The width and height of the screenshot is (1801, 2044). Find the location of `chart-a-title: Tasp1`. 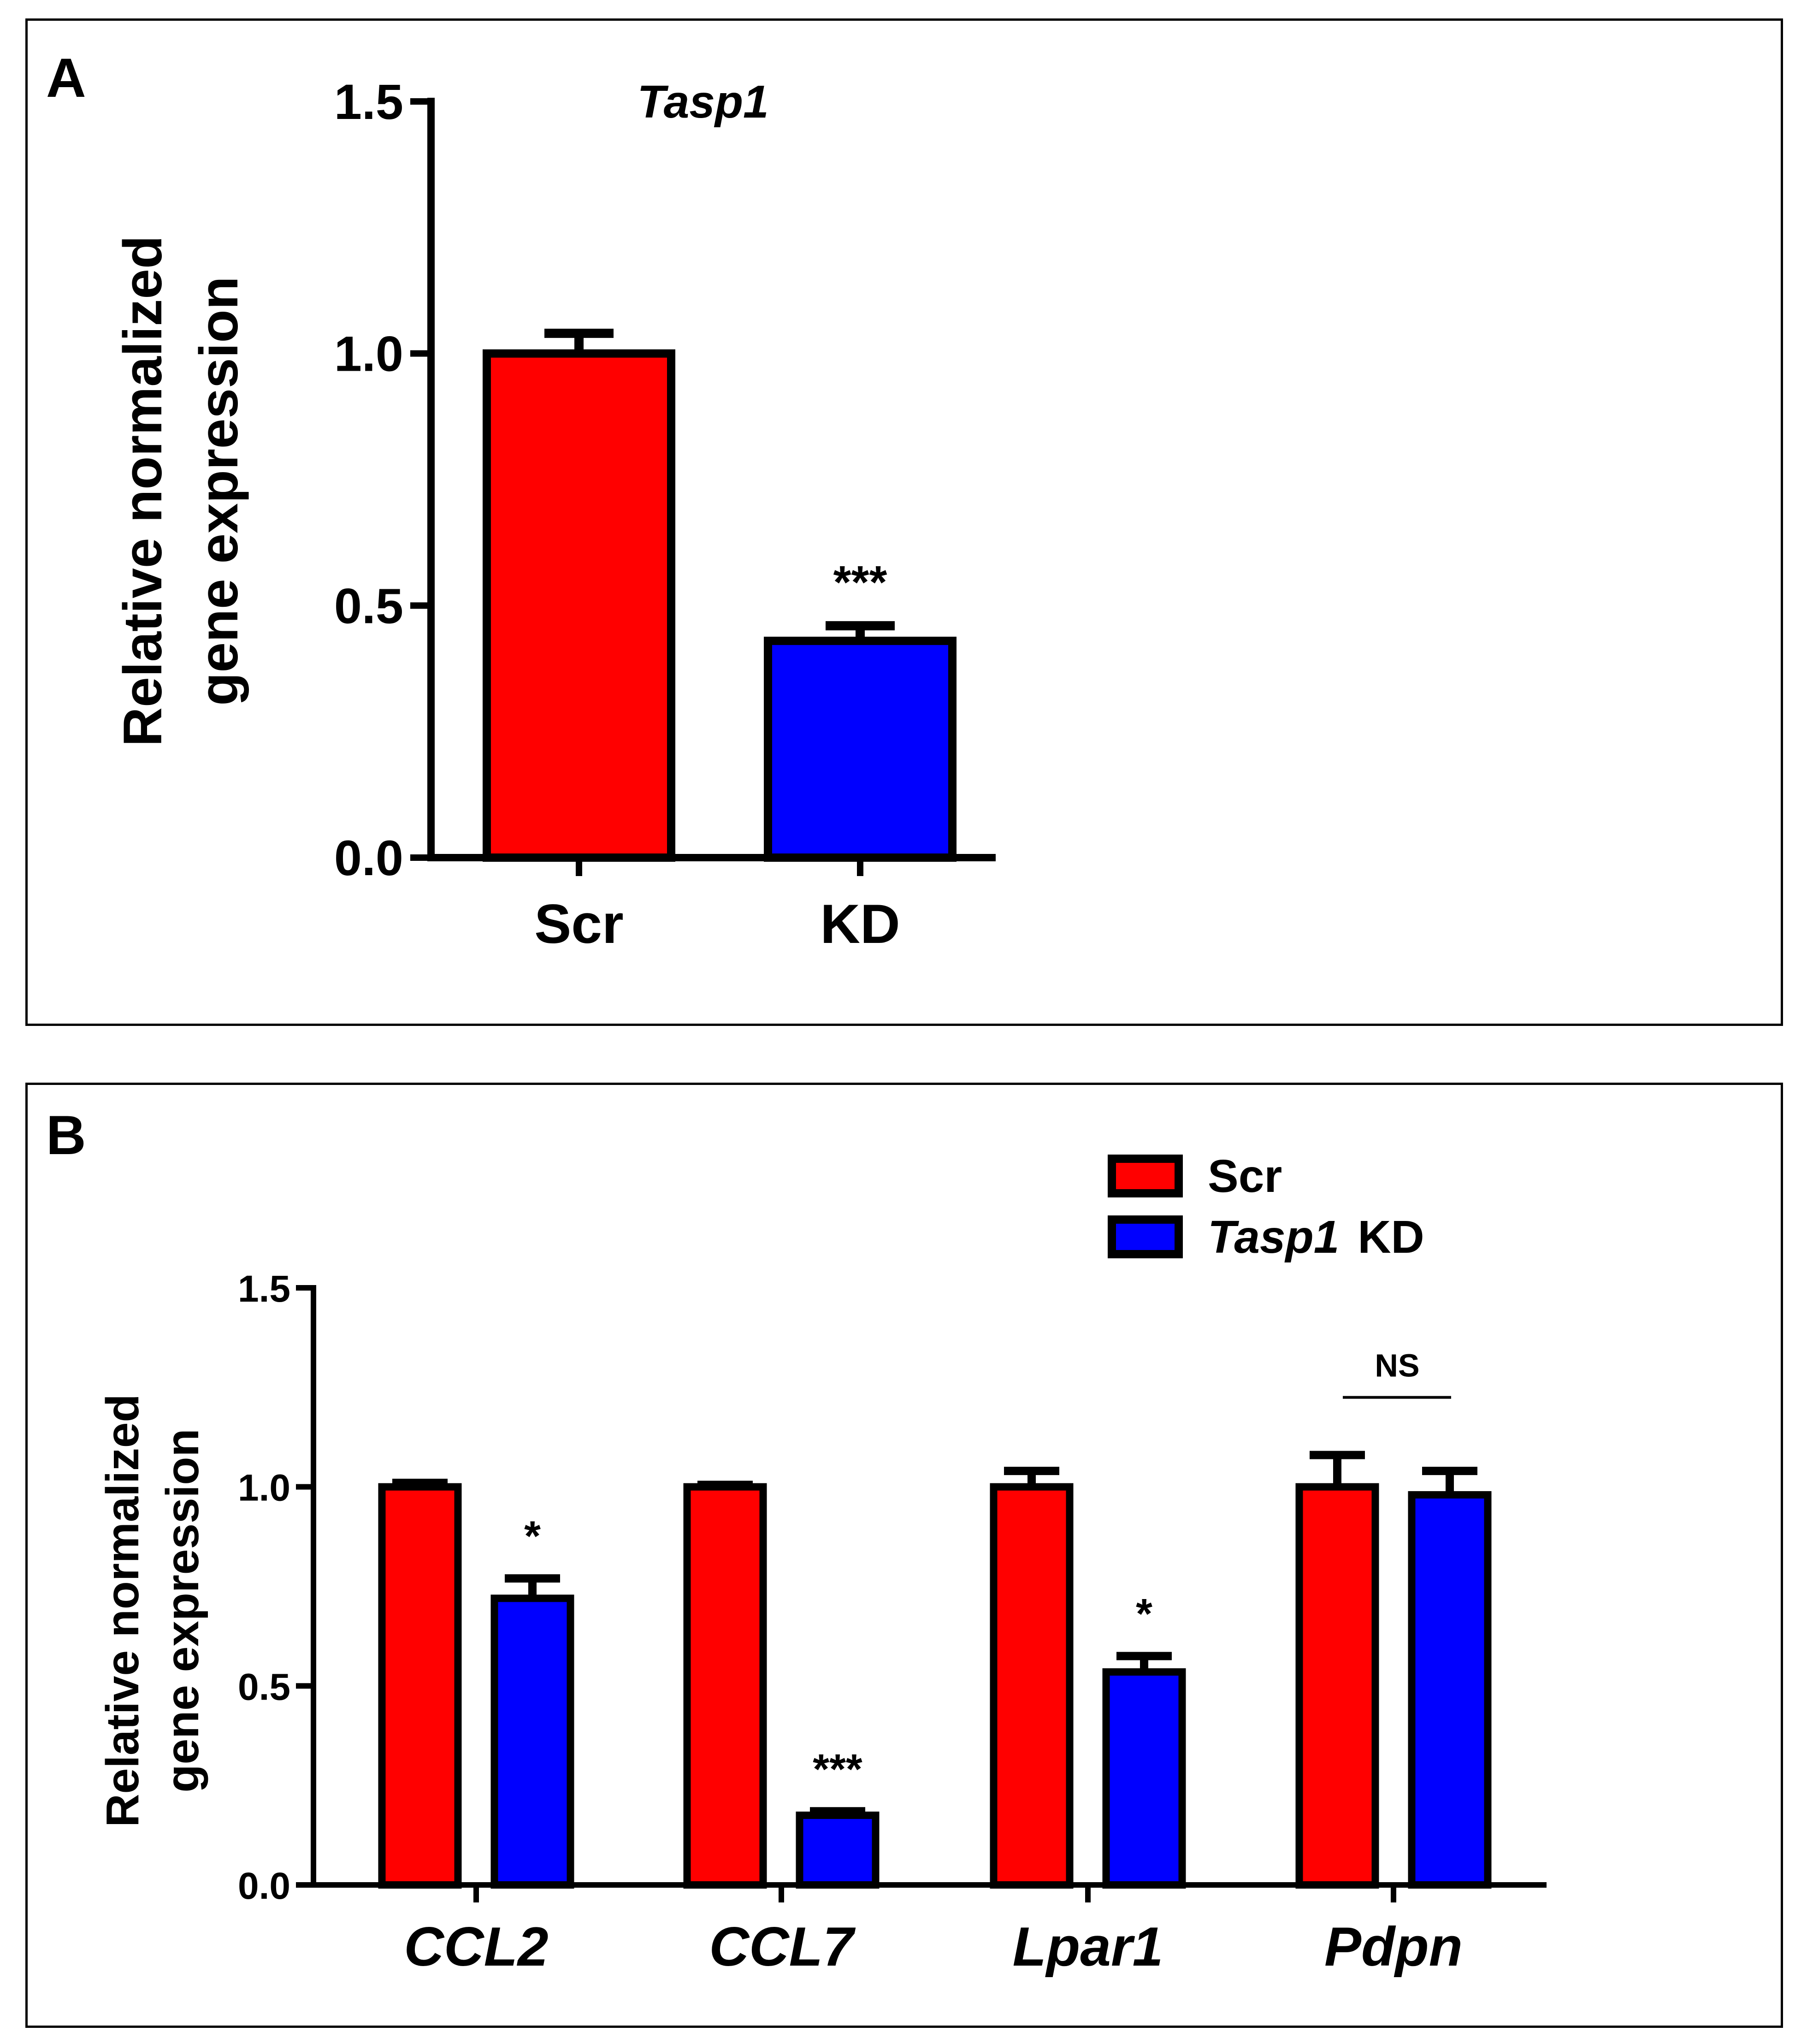

chart-a-title: Tasp1 is located at coordinates (702, 102).